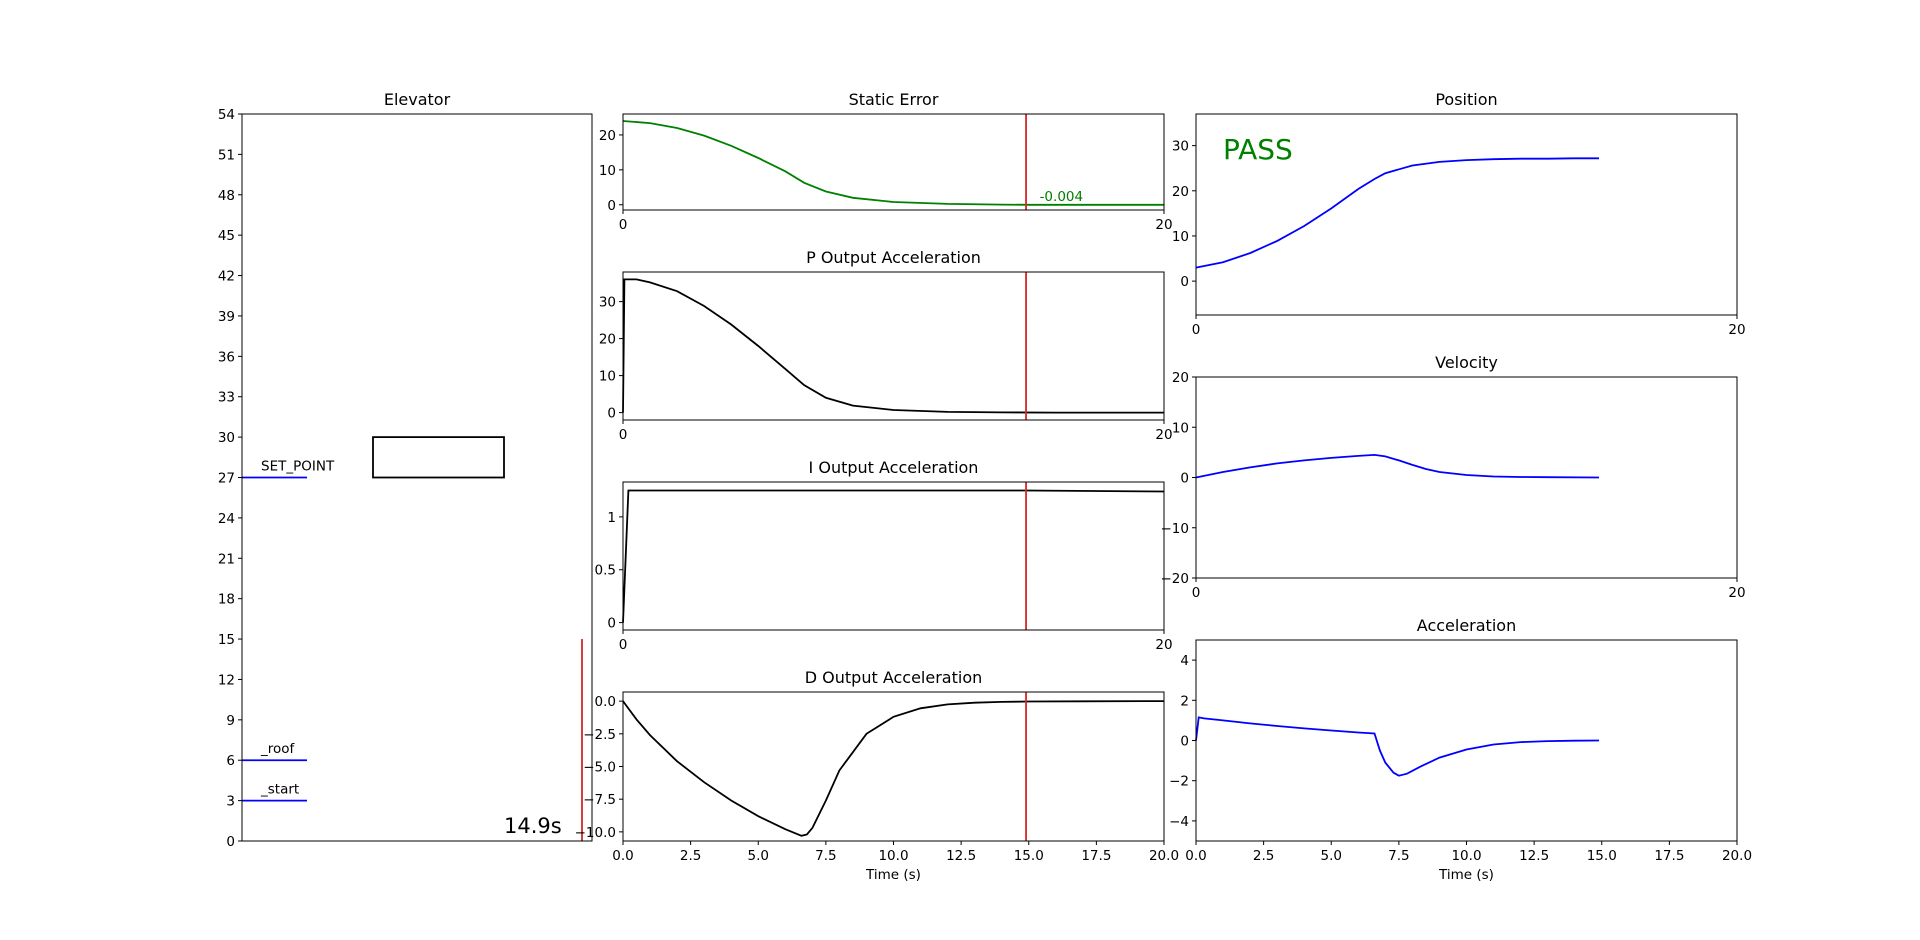 Image resolution: width=1920 pixels, height=940 pixels. I want to click on y-tick-label: 54, so click(226, 115).